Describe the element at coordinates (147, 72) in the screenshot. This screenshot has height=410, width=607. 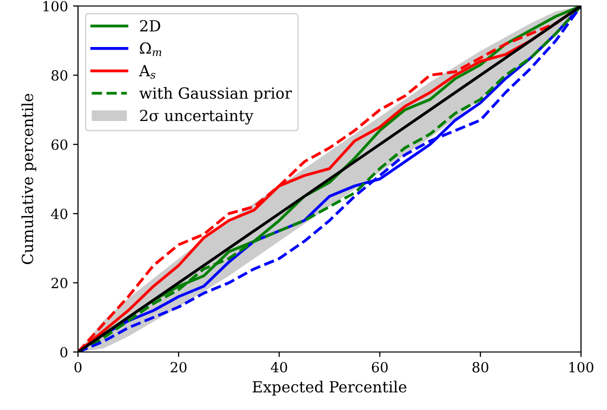
I see `legend-label: A$_{s}$` at that location.